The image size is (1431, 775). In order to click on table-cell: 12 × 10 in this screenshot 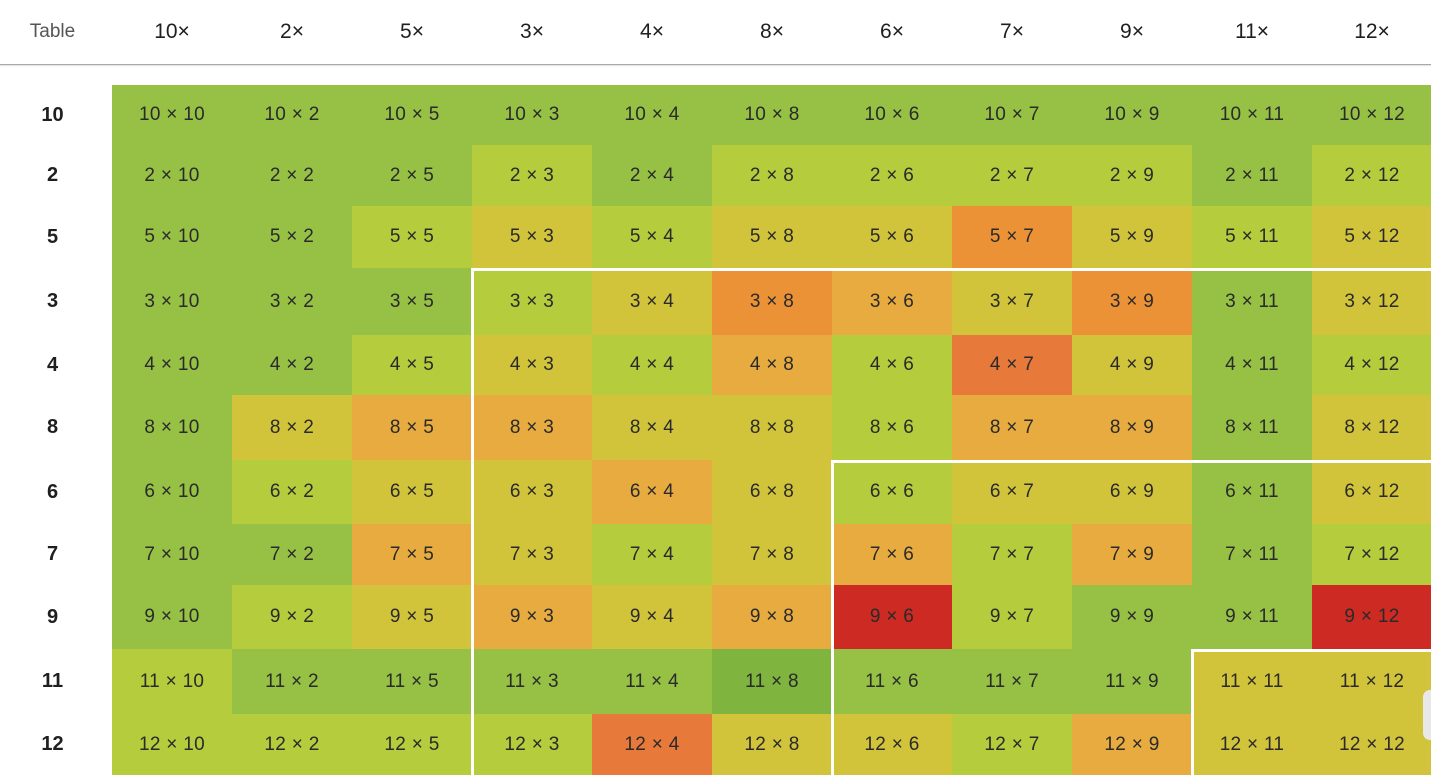, I will do `click(172, 744)`.